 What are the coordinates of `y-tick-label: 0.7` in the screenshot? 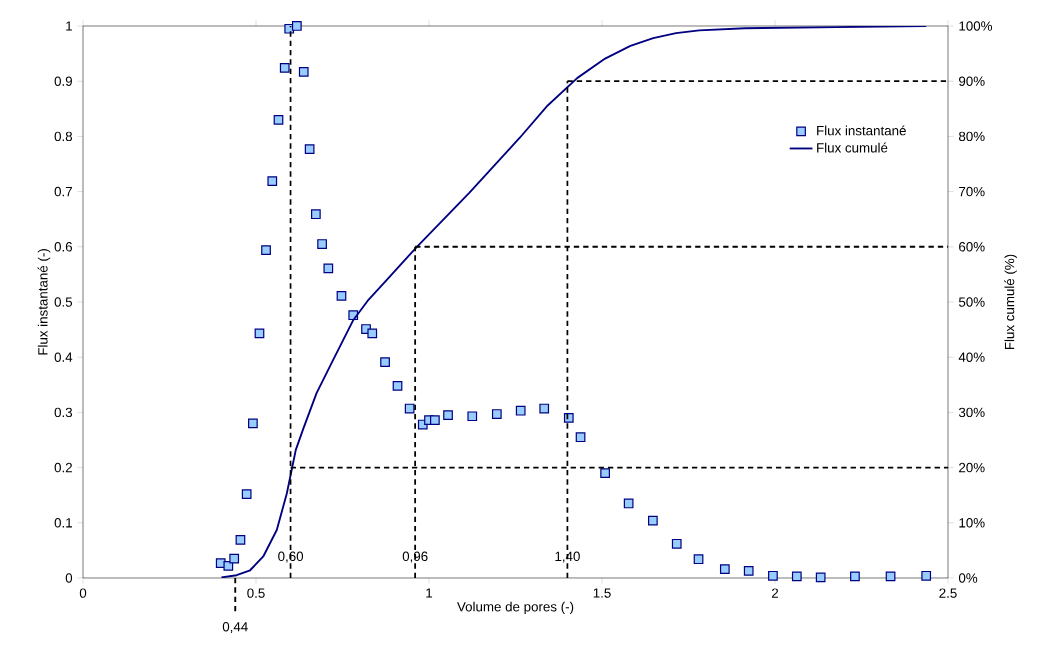 It's located at (63, 191).